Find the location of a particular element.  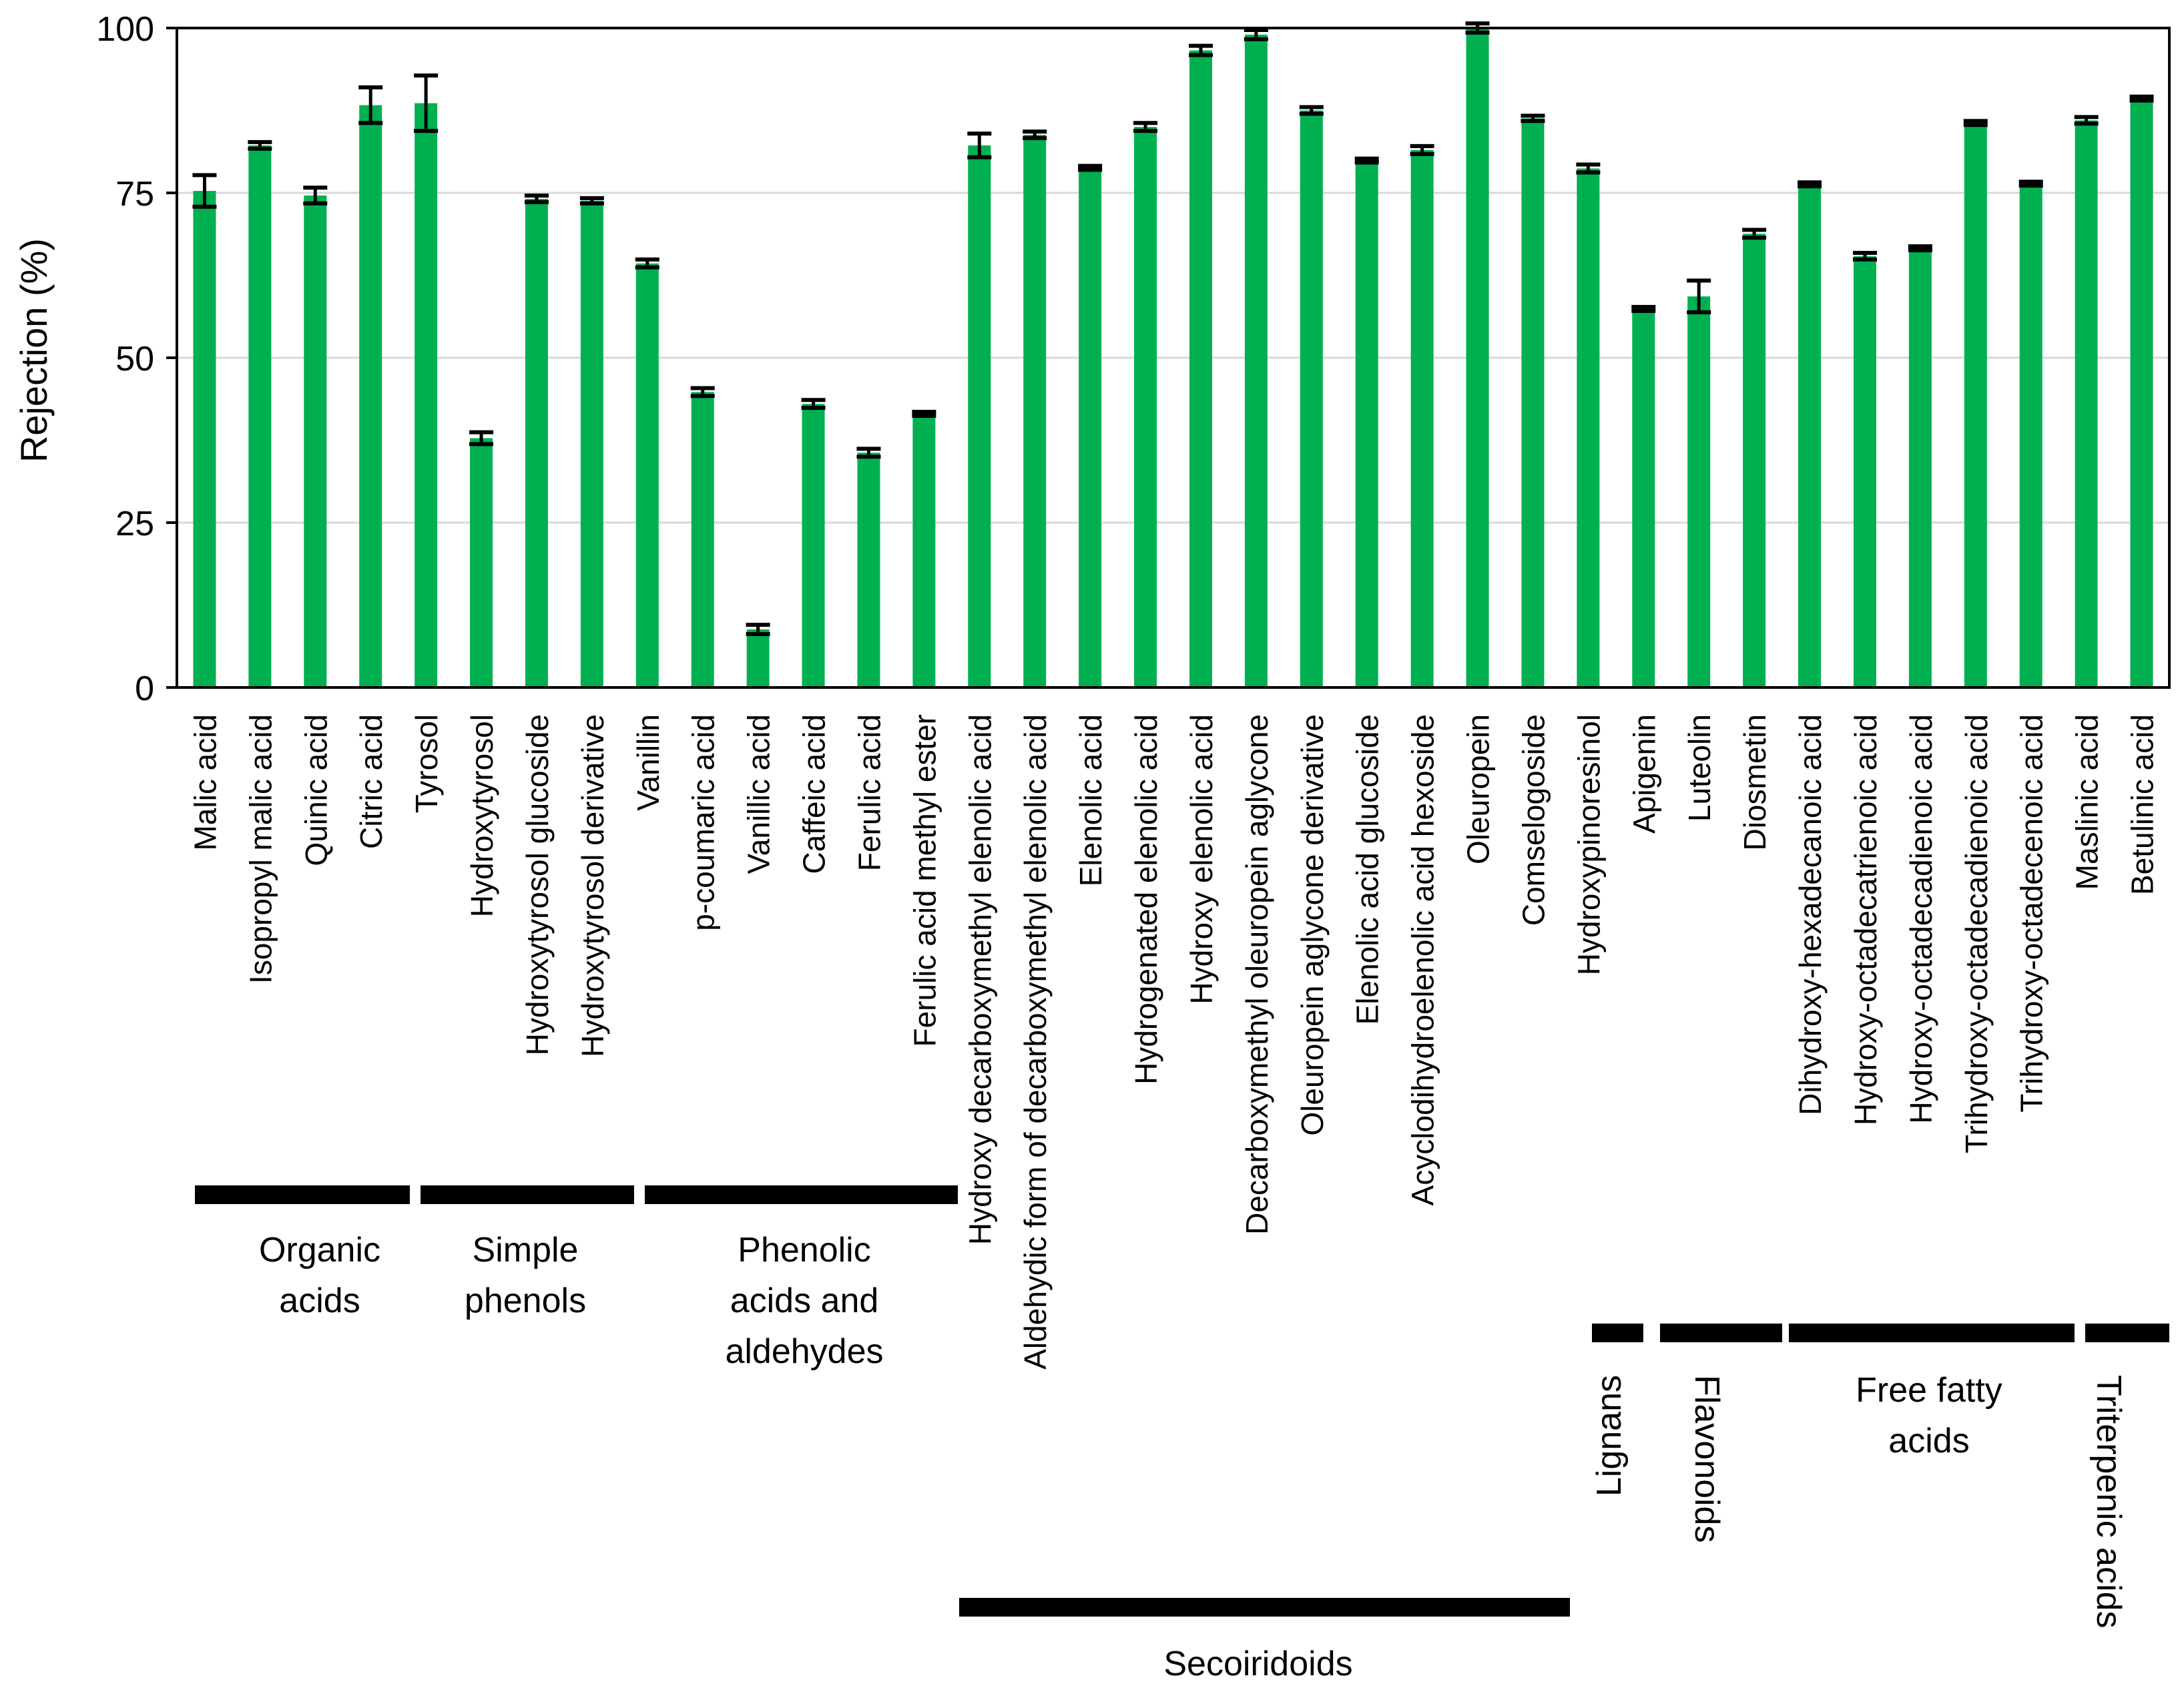

x-tick-label: p-coumaric acid is located at coordinates (704, 822).